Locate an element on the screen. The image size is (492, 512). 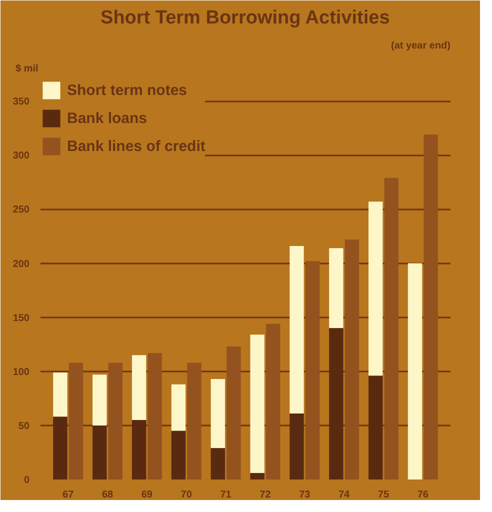
x-tick-label: 75 is located at coordinates (384, 495).